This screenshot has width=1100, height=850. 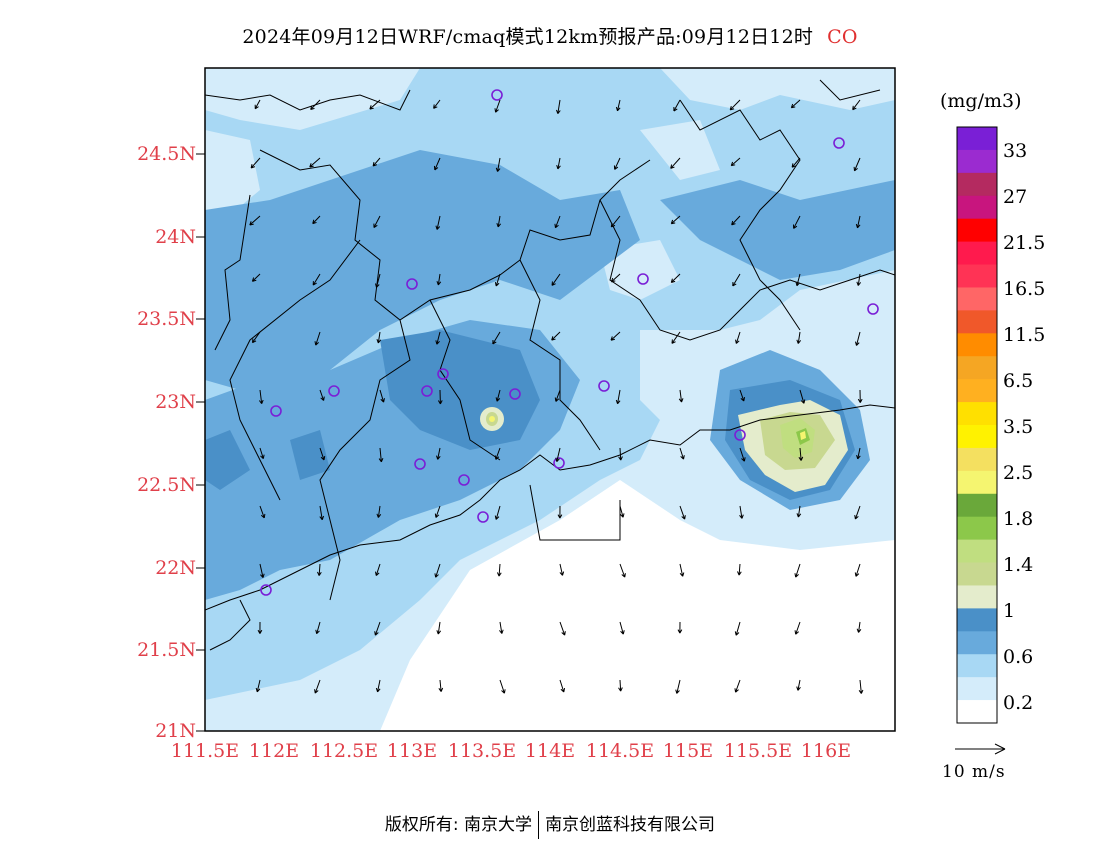 I want to click on colorbar-label: 1.8, so click(x=1018, y=519).